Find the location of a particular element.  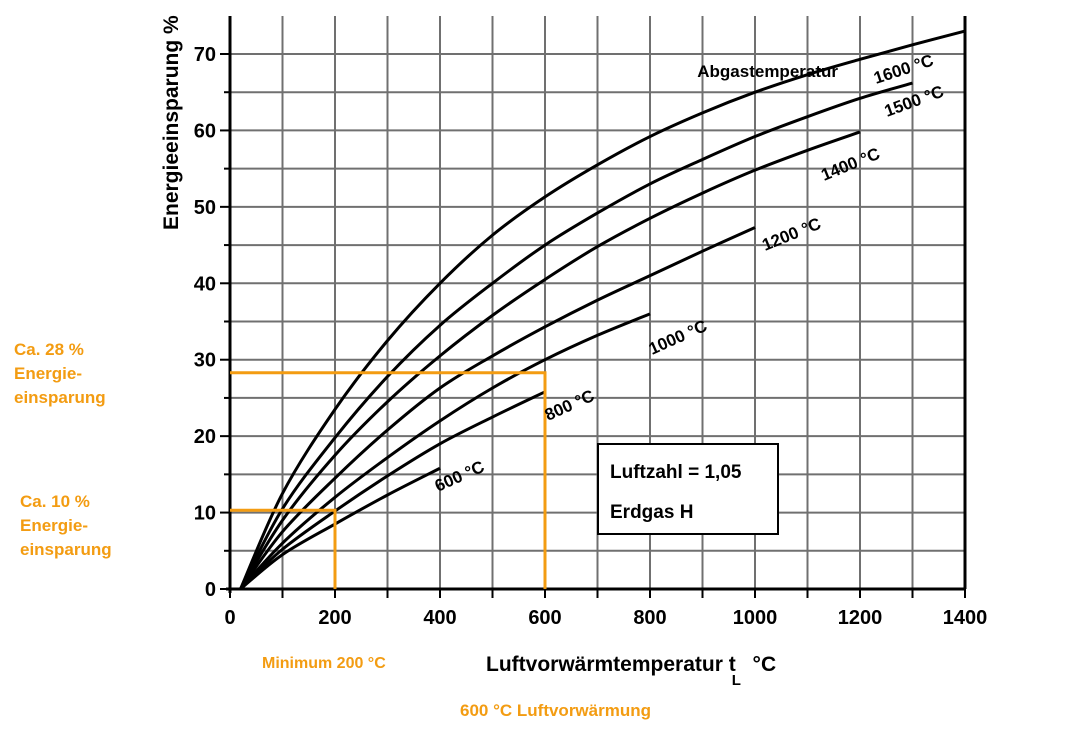

annotation-minimum-200: Minimum 200 °C is located at coordinates (324, 663).